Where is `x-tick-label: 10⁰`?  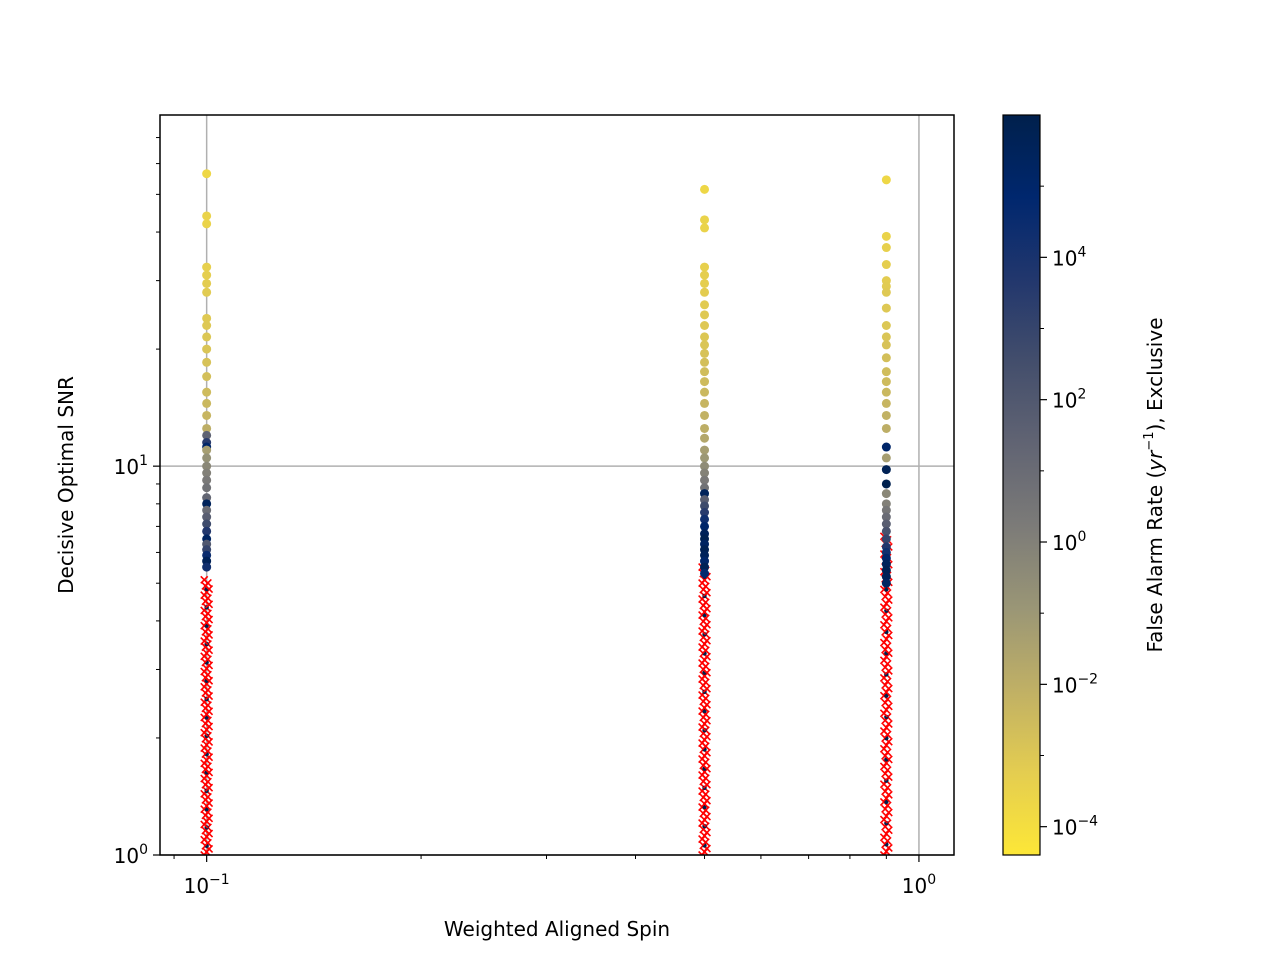
x-tick-label: 10⁰ is located at coordinates (919, 885).